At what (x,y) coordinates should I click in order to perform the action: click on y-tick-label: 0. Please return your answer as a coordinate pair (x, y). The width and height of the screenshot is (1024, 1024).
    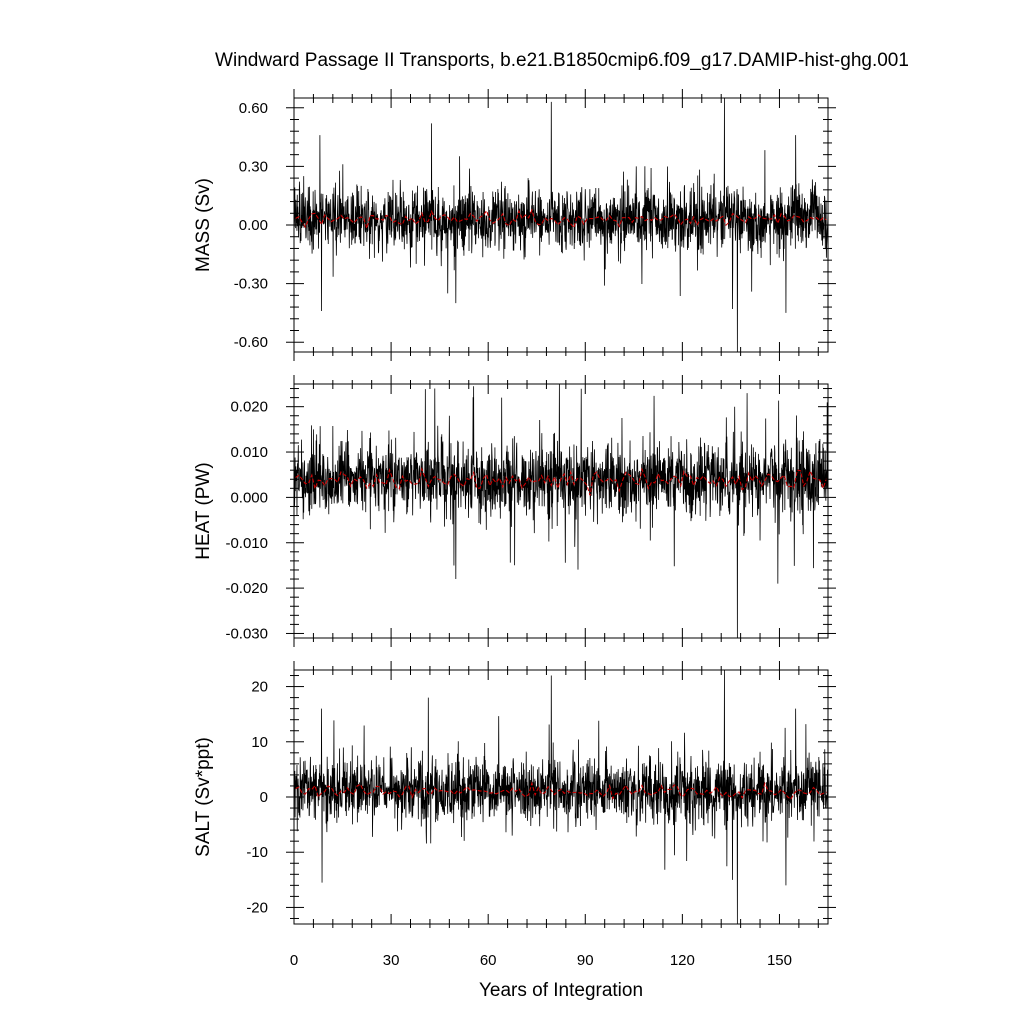
    Looking at the image, I should click on (264, 797).